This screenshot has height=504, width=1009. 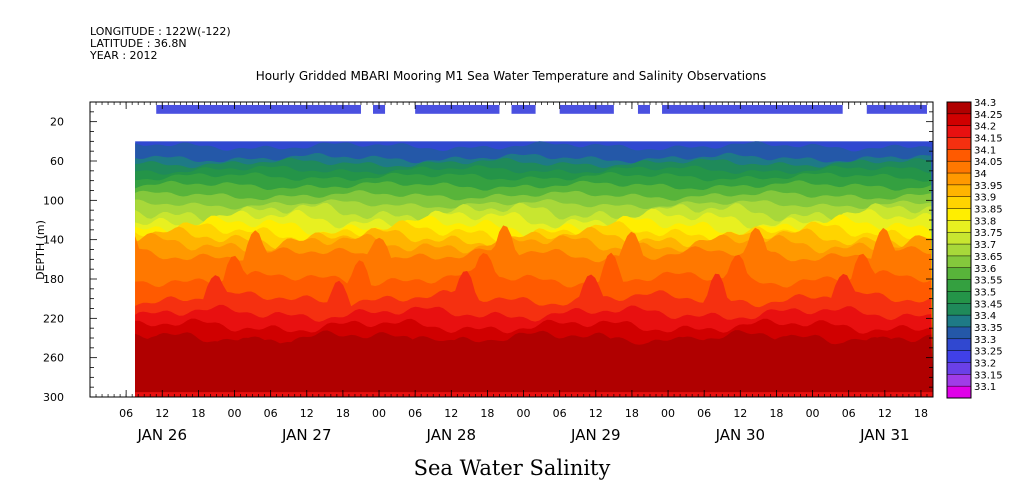 I want to click on x-axis-title: Sea Water Salinity, so click(x=512, y=468).